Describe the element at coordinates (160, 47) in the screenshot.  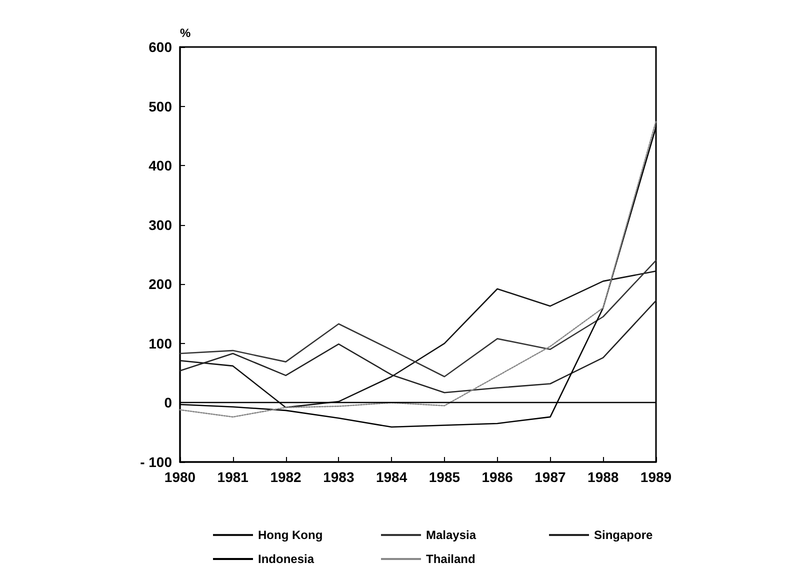
I see `y-tick-label: 600` at that location.